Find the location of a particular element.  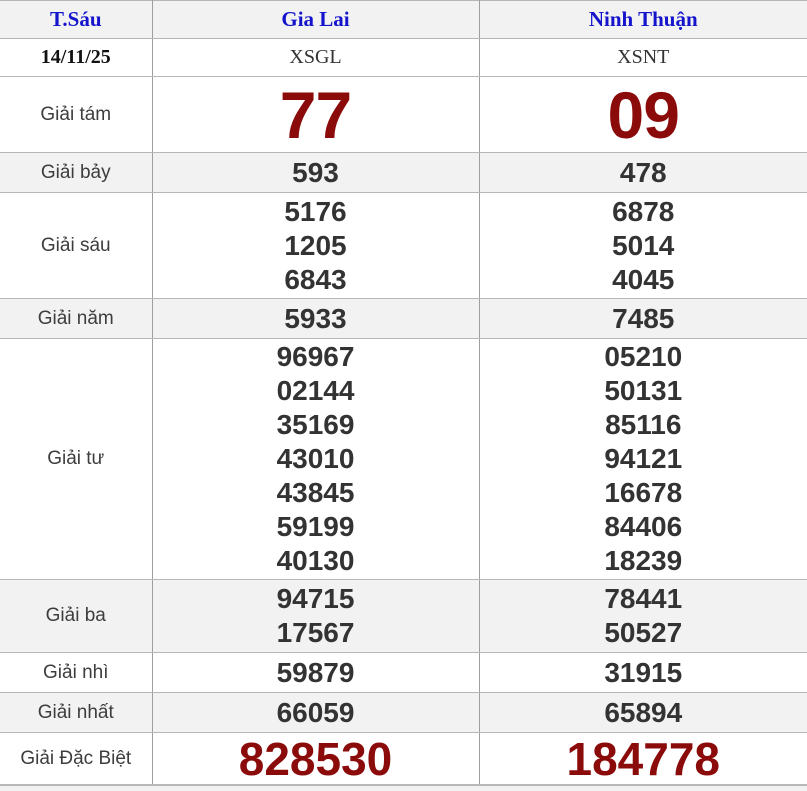

header-row: T.Sáu Gia Lai Ninh Thuận is located at coordinates (403, 20).